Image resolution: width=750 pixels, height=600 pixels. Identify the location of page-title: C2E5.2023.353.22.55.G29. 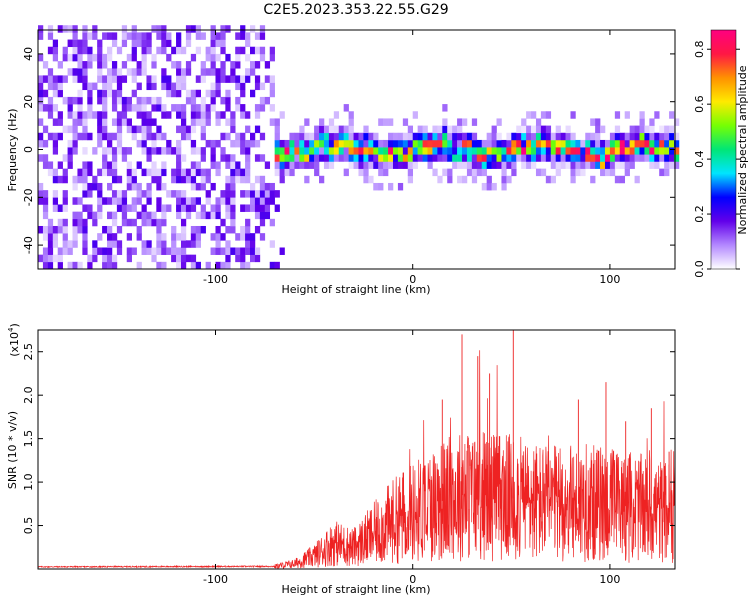
(355, 10).